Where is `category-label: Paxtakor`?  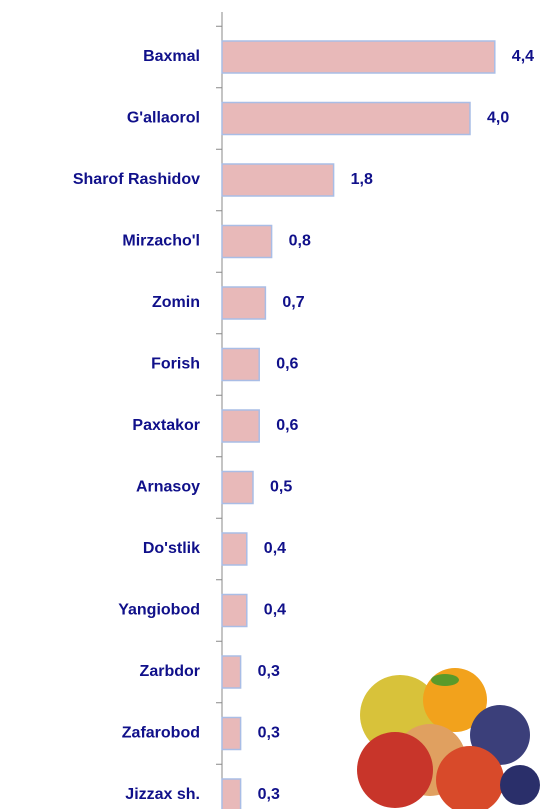 category-label: Paxtakor is located at coordinates (166, 425).